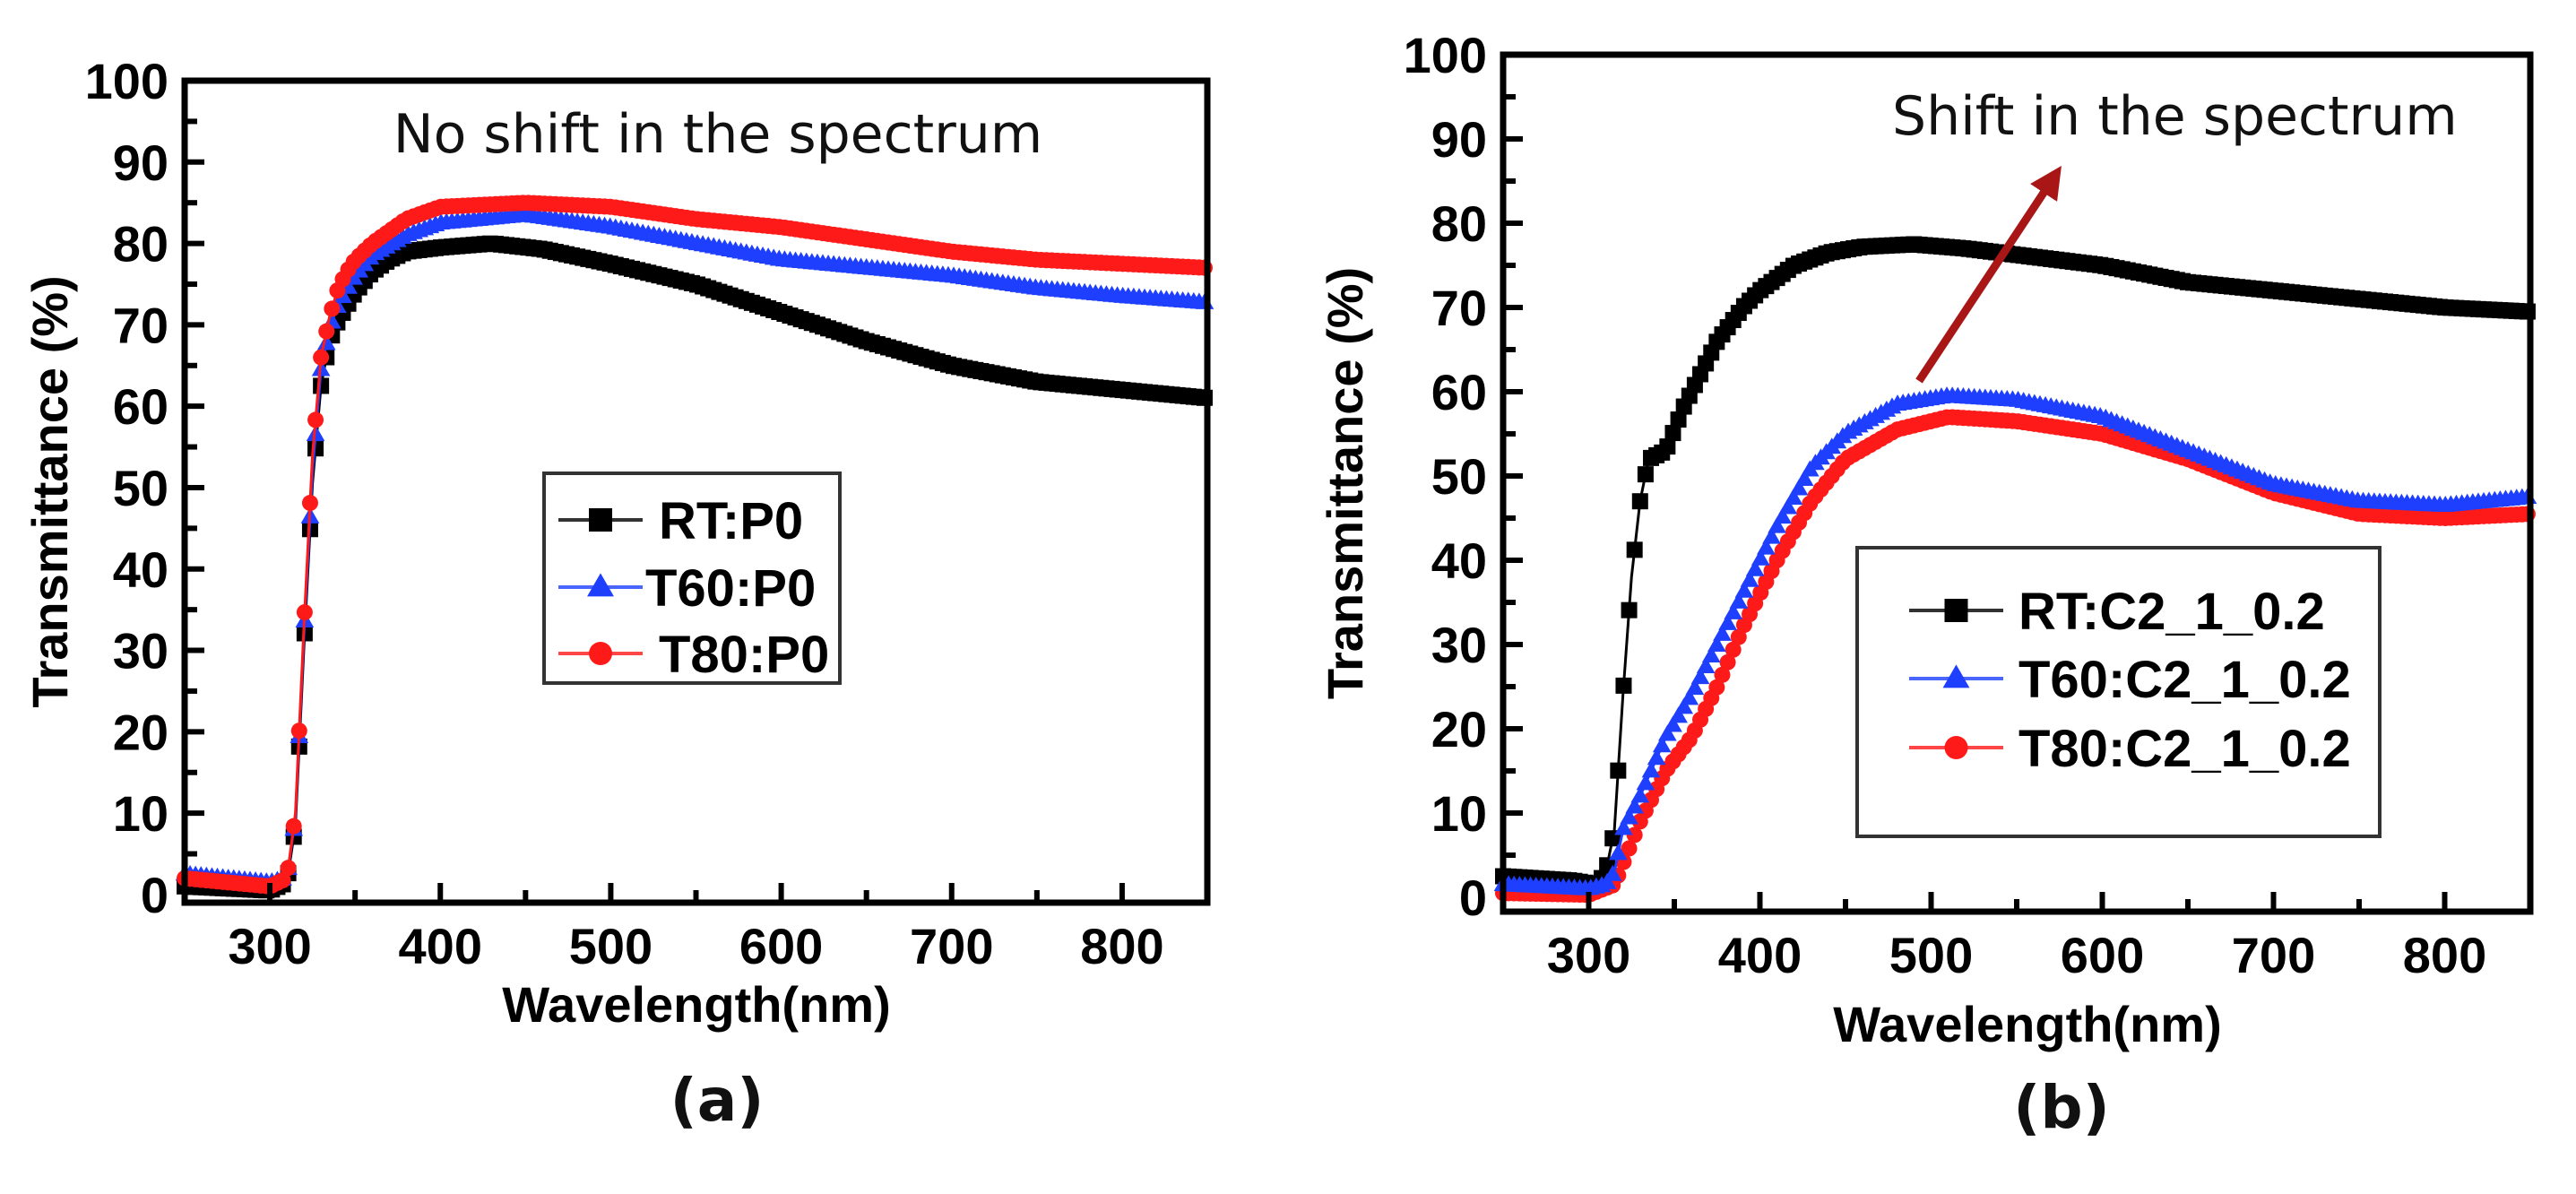  Describe the element at coordinates (2117, 612) in the screenshot. I see `legend-item: RT:C2_1_0.2` at that location.